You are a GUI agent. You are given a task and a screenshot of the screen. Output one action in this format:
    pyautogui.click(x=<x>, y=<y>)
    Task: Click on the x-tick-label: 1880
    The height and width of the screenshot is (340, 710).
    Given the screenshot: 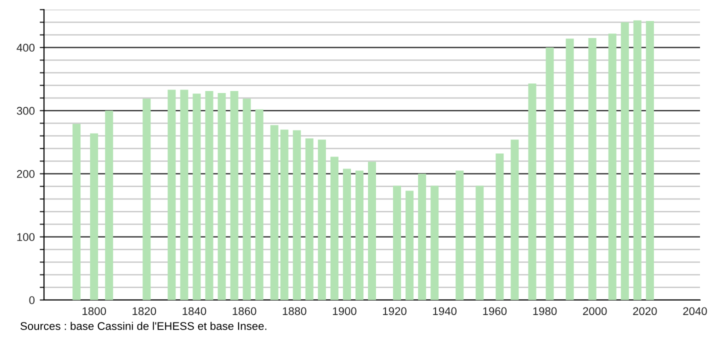 What is the action you would take?
    pyautogui.click(x=294, y=311)
    